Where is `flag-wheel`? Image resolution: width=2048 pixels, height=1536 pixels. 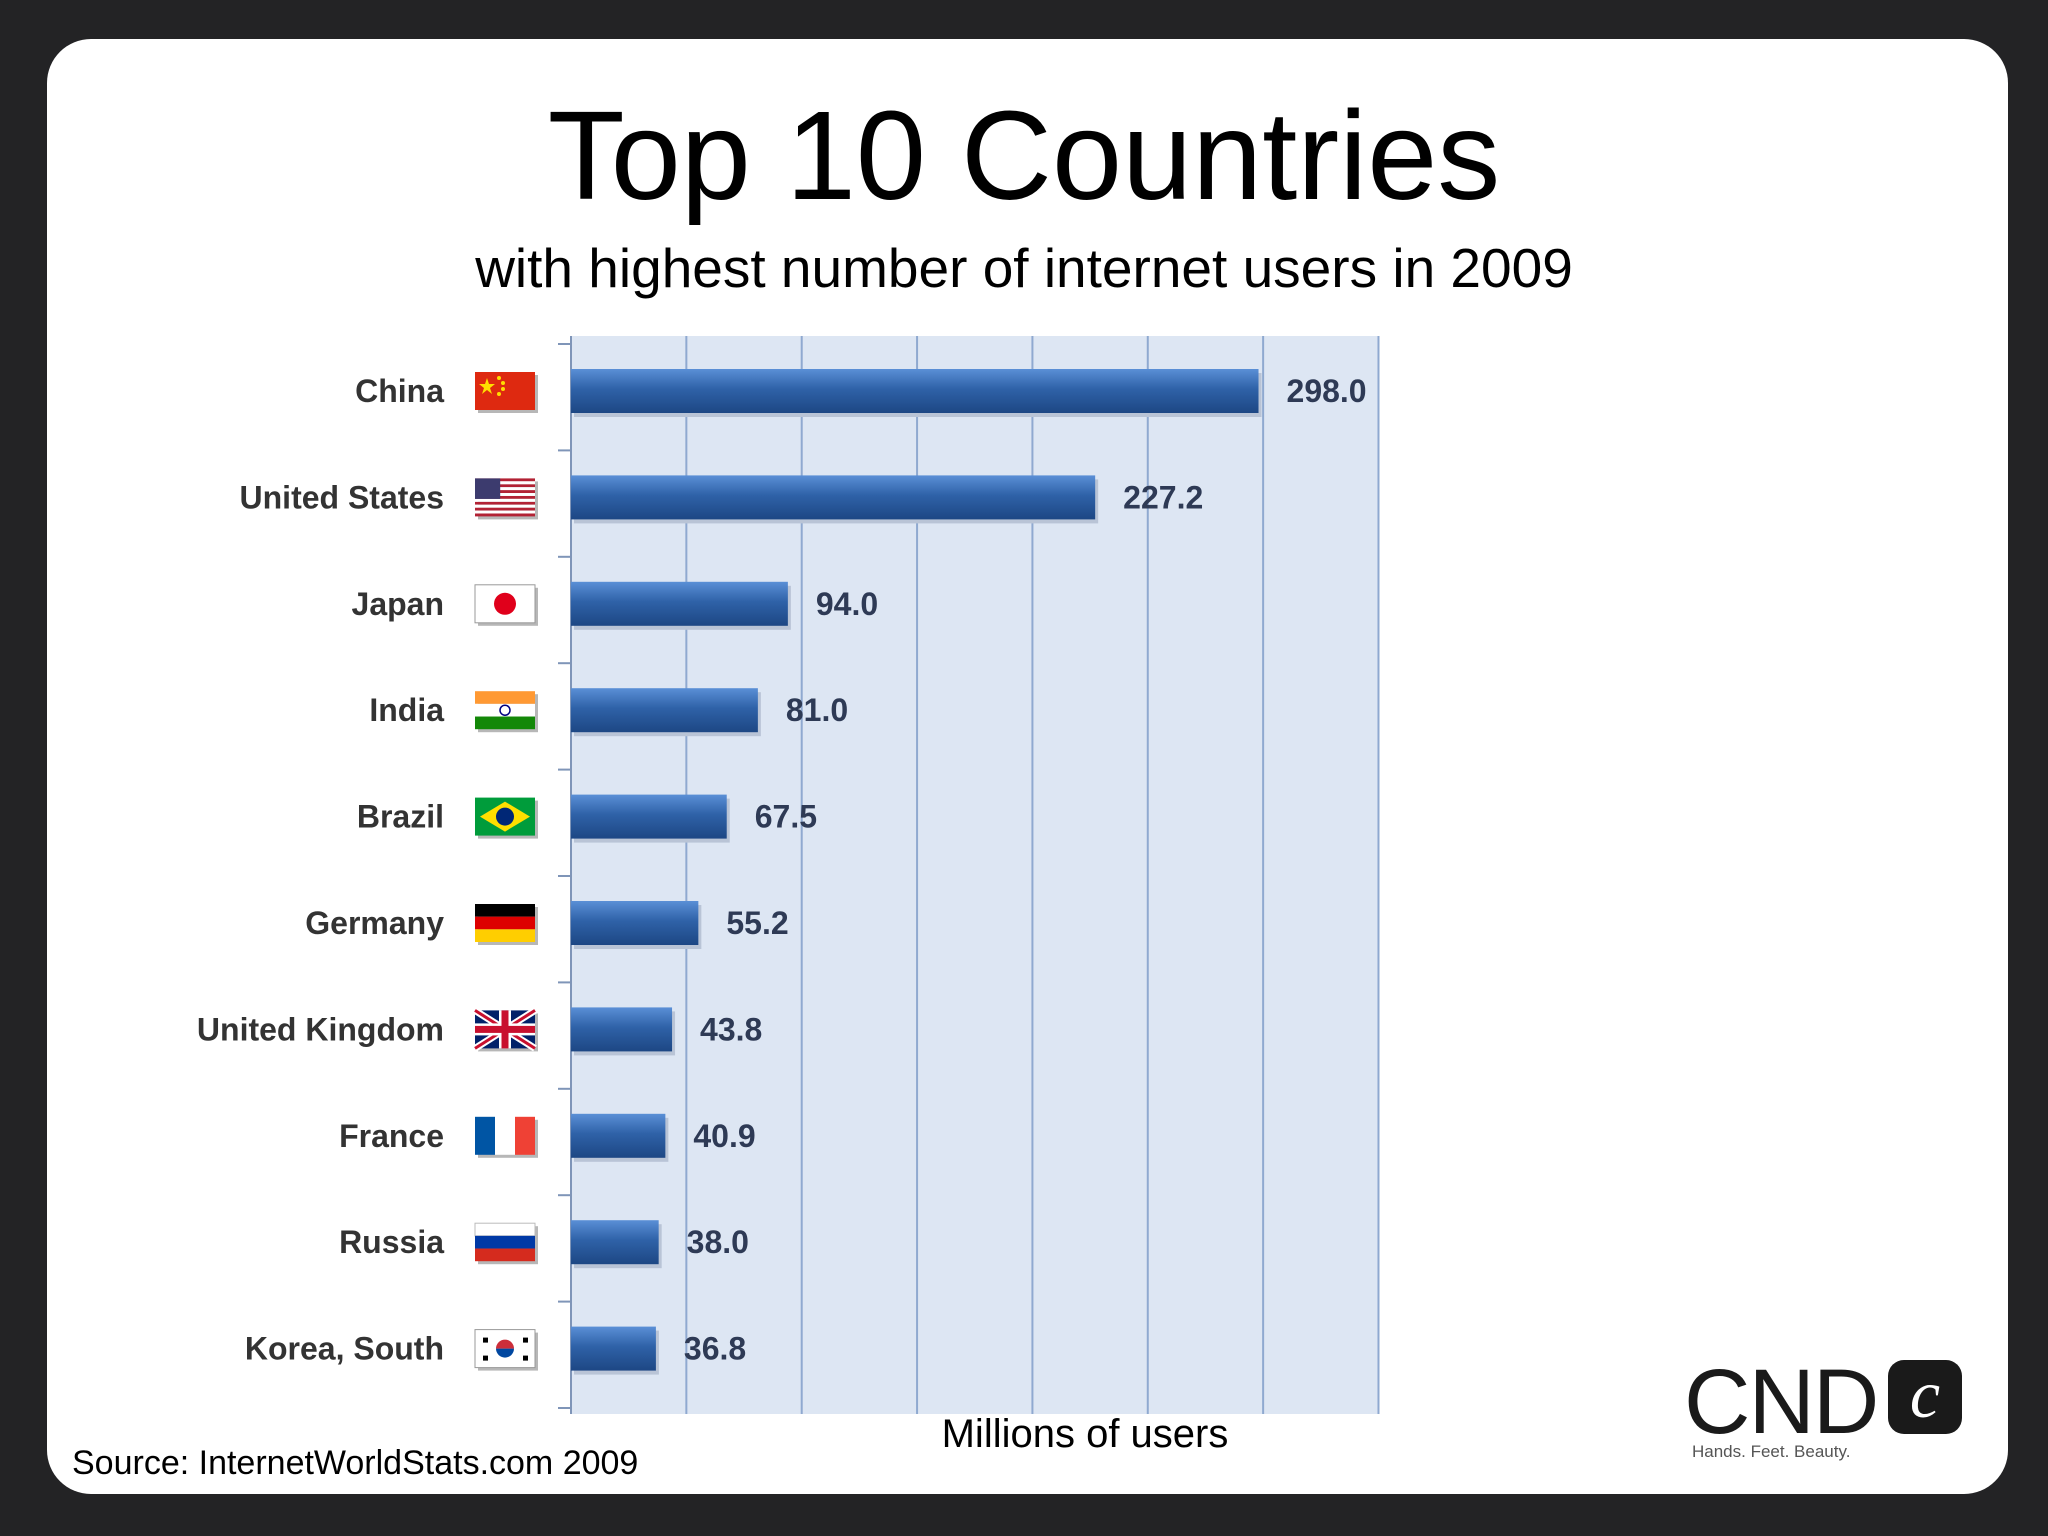 flag-wheel is located at coordinates (505, 710).